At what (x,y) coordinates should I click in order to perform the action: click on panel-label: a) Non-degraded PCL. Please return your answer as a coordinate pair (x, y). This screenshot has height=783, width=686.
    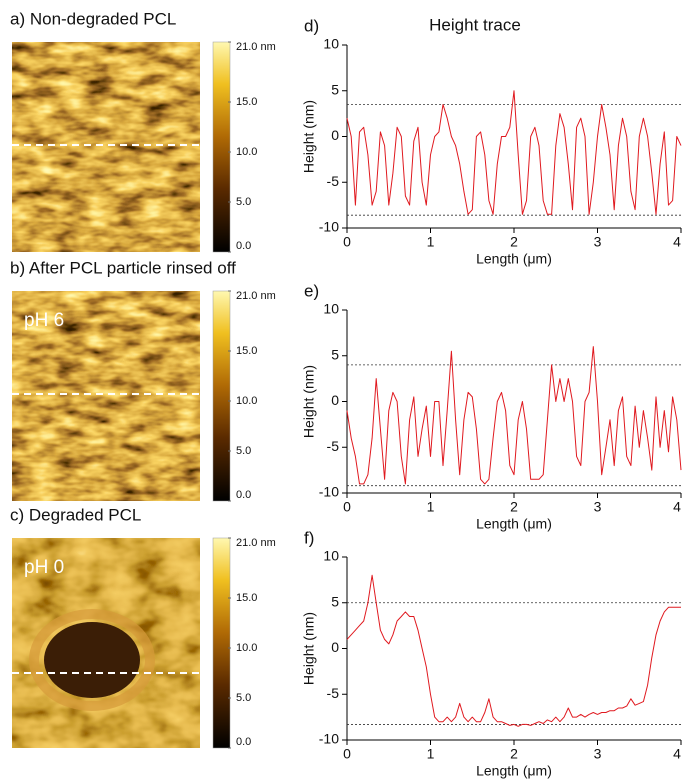
    Looking at the image, I should click on (93, 18).